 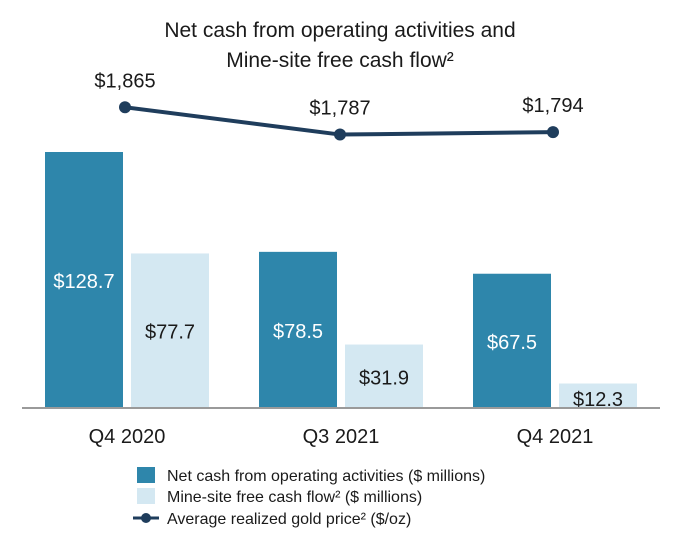 I want to click on x-tick-label-0: Q4 2020, so click(x=127, y=437).